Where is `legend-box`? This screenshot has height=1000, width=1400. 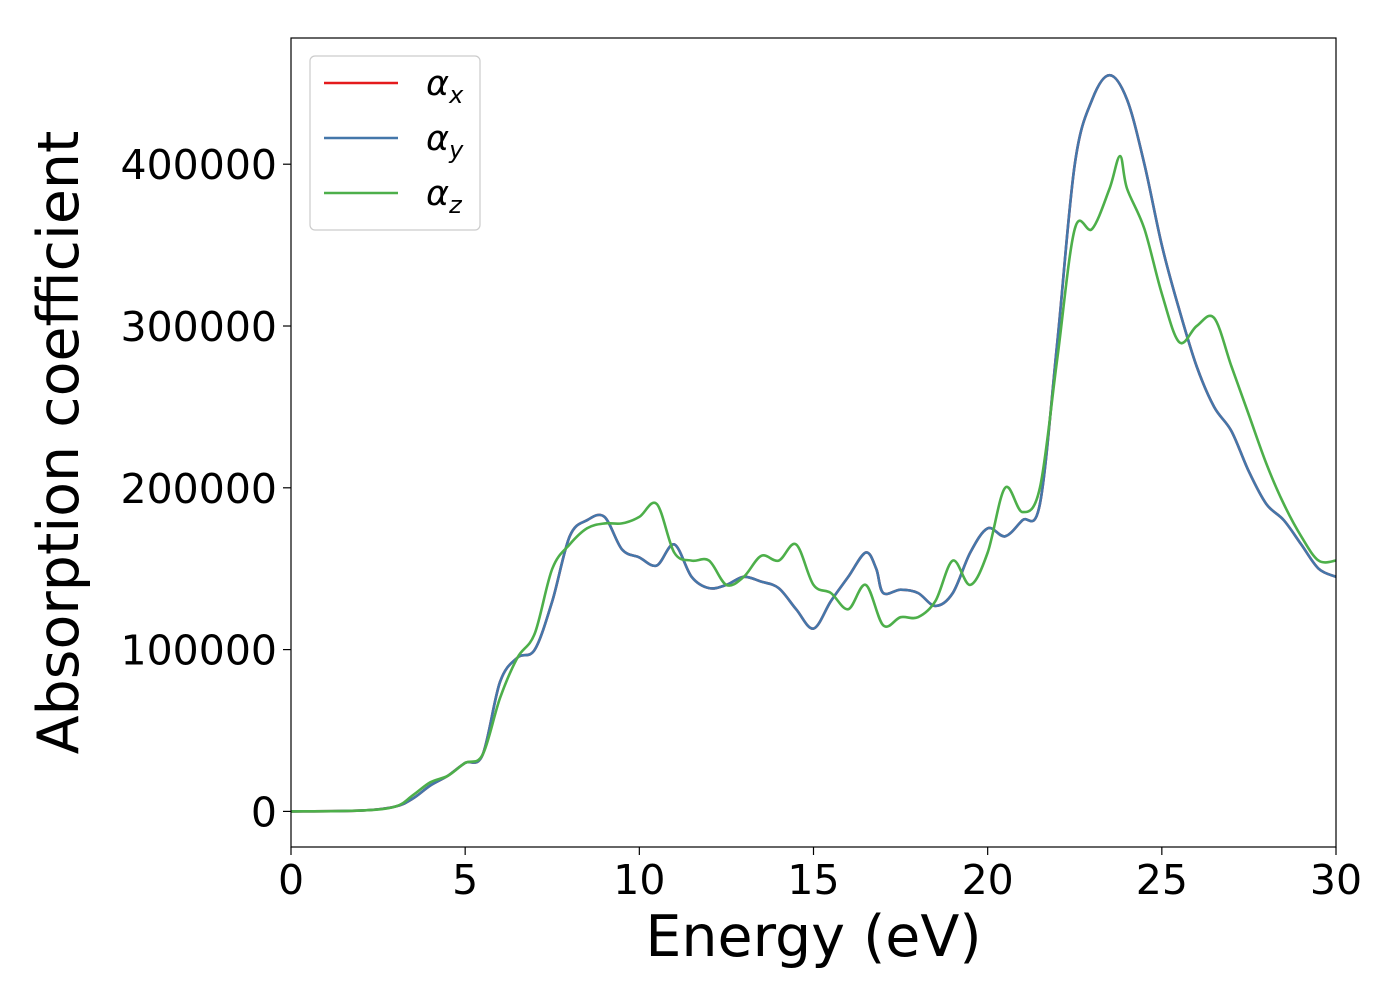
legend-box is located at coordinates (395, 143).